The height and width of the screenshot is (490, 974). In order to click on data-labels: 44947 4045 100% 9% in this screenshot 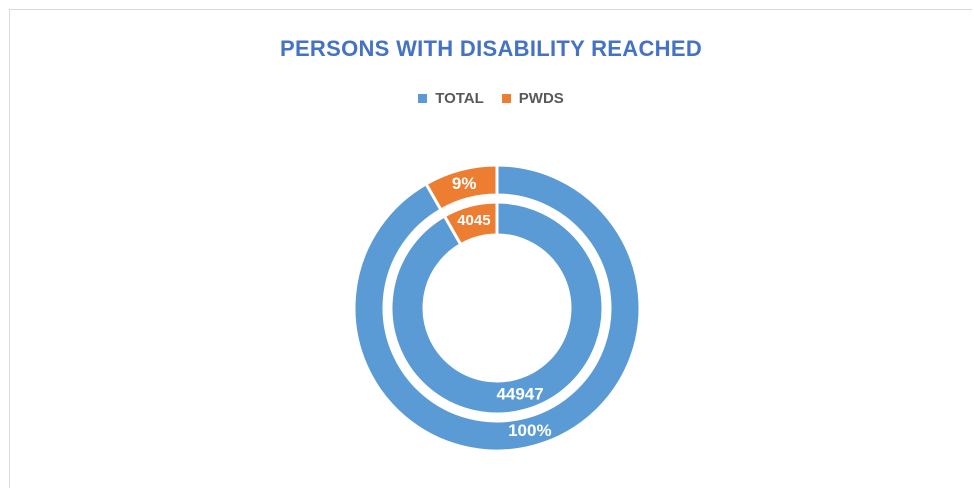, I will do `click(502, 307)`.